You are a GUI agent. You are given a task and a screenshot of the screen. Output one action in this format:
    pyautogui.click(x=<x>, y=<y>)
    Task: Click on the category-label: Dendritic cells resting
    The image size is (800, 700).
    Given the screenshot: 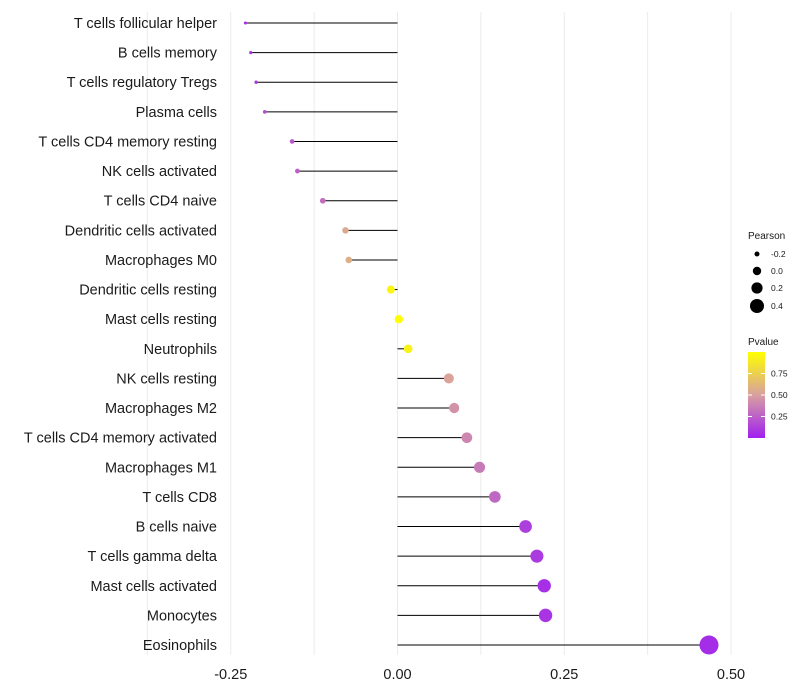 What is the action you would take?
    pyautogui.click(x=148, y=291)
    